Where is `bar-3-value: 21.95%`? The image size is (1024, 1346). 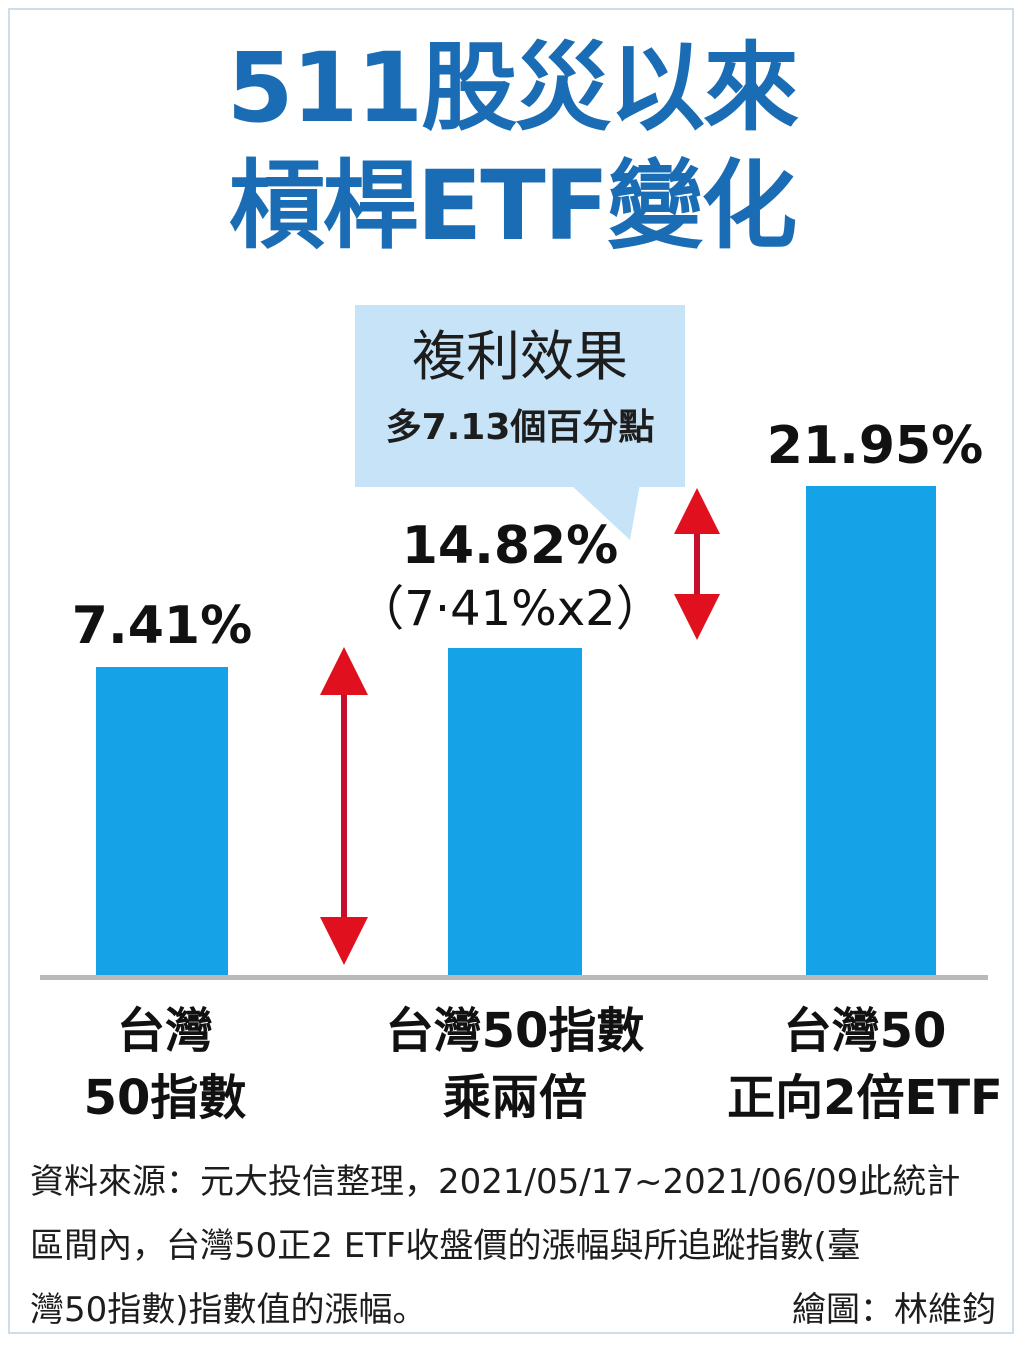 bar-3-value: 21.95% is located at coordinates (875, 446).